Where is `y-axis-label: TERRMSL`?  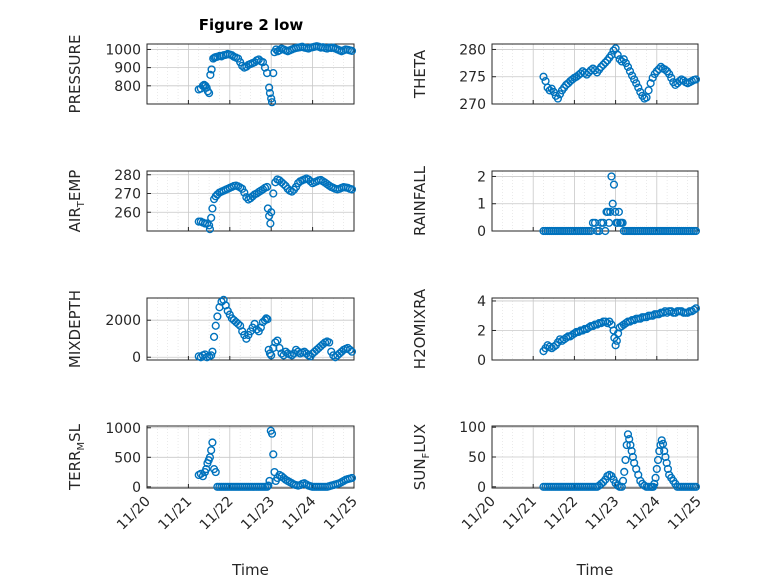 y-axis-label: TERRMSL is located at coordinates (76, 457).